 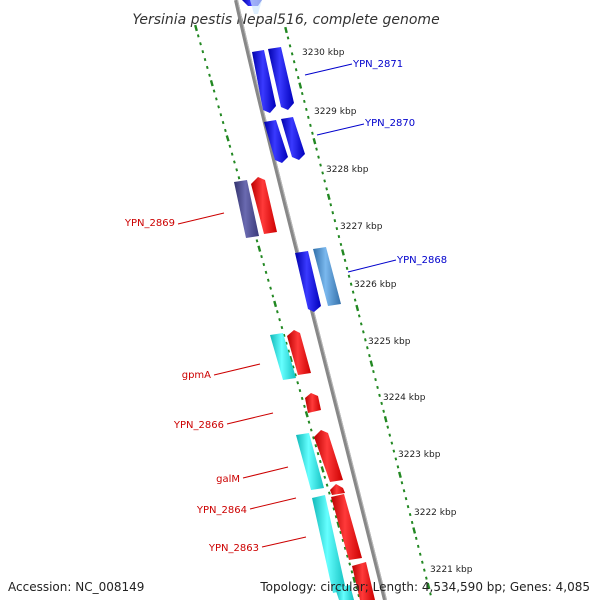 I want to click on kbp-label: 3225 kbp, so click(x=389, y=342).